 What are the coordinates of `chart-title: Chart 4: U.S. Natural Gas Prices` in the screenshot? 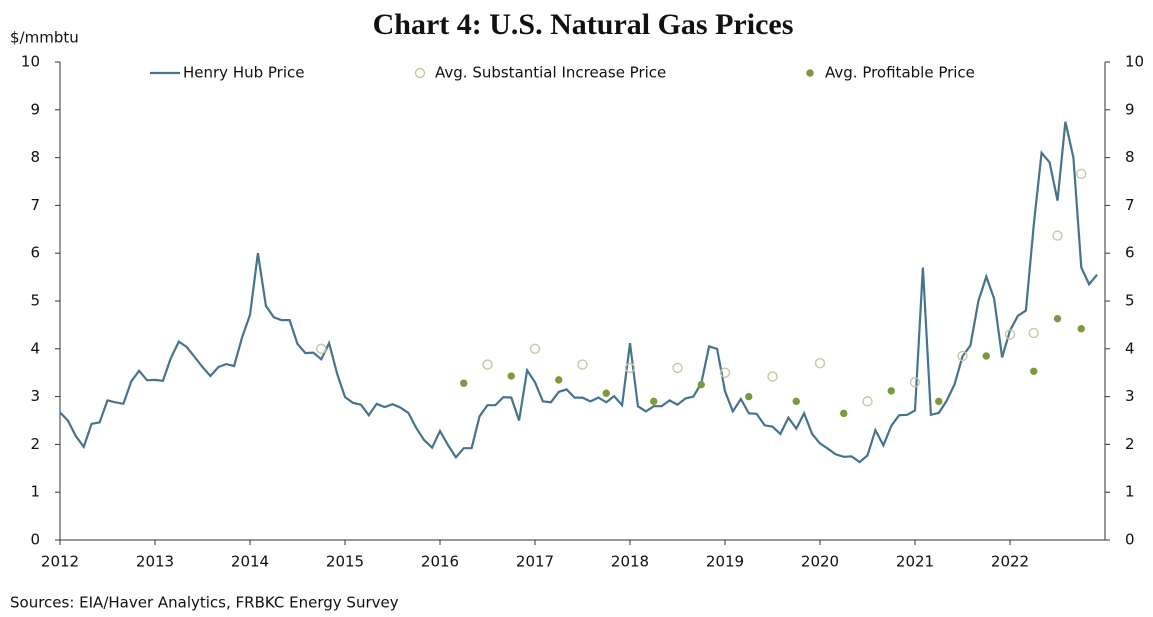 It's located at (583, 24).